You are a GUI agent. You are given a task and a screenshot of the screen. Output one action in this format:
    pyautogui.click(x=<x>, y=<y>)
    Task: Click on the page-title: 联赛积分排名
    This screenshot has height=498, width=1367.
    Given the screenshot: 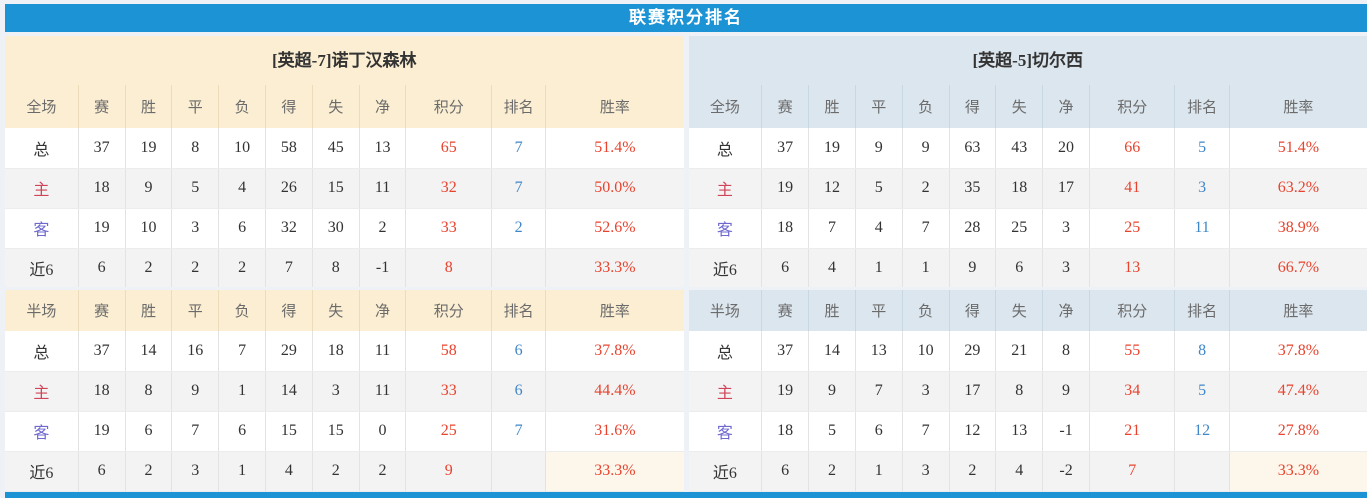 What is the action you would take?
    pyautogui.click(x=686, y=17)
    